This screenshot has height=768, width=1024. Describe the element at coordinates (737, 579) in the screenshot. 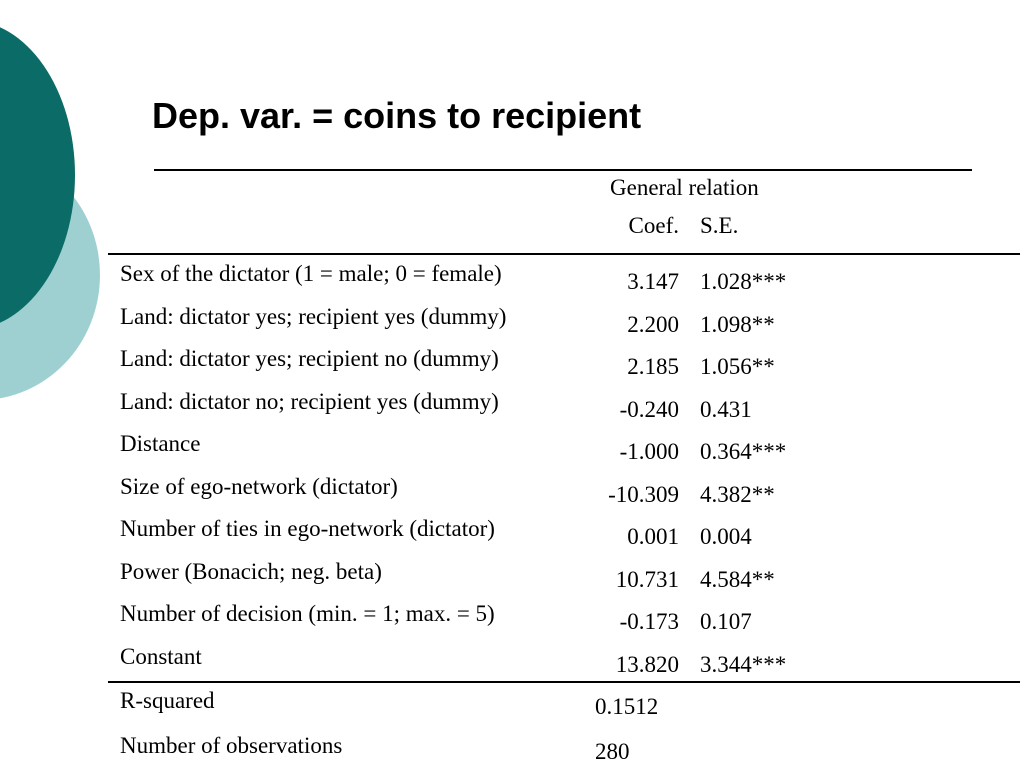

I see `row-se-value: 4.584**` at that location.